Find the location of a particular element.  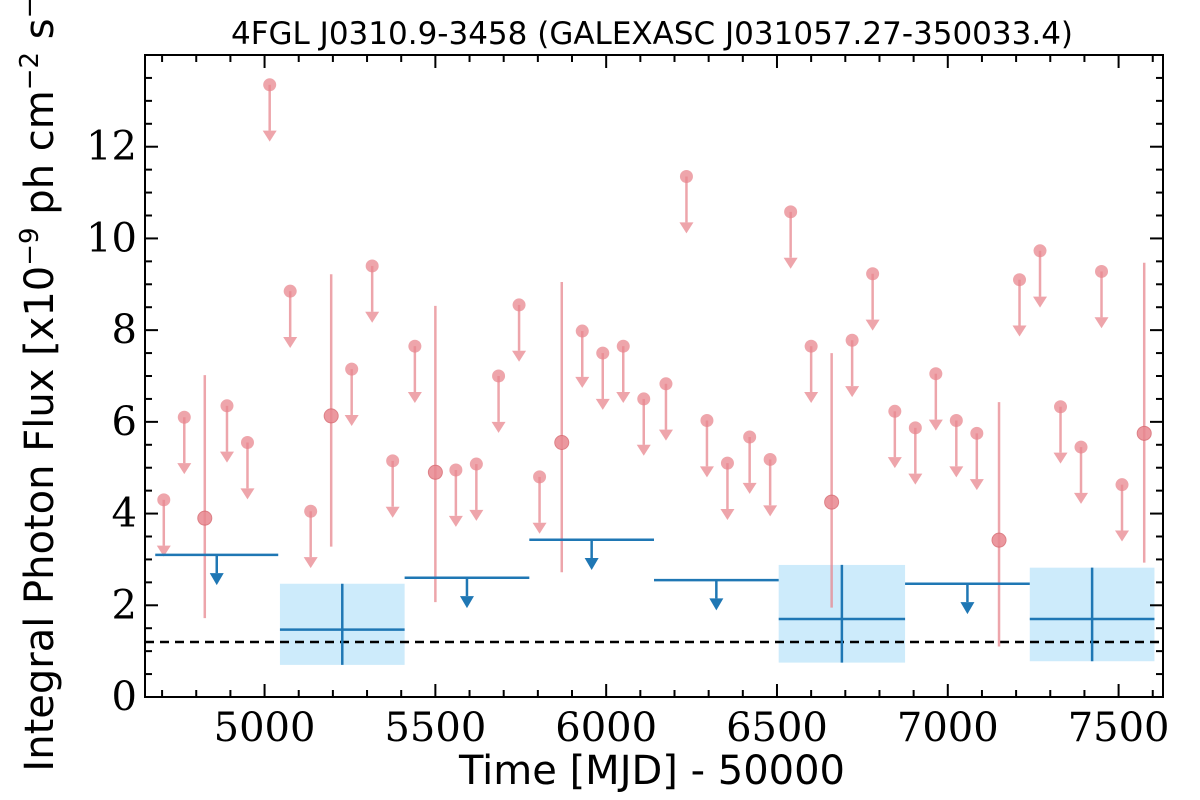

y-tick-label: 8 is located at coordinates (124, 330).